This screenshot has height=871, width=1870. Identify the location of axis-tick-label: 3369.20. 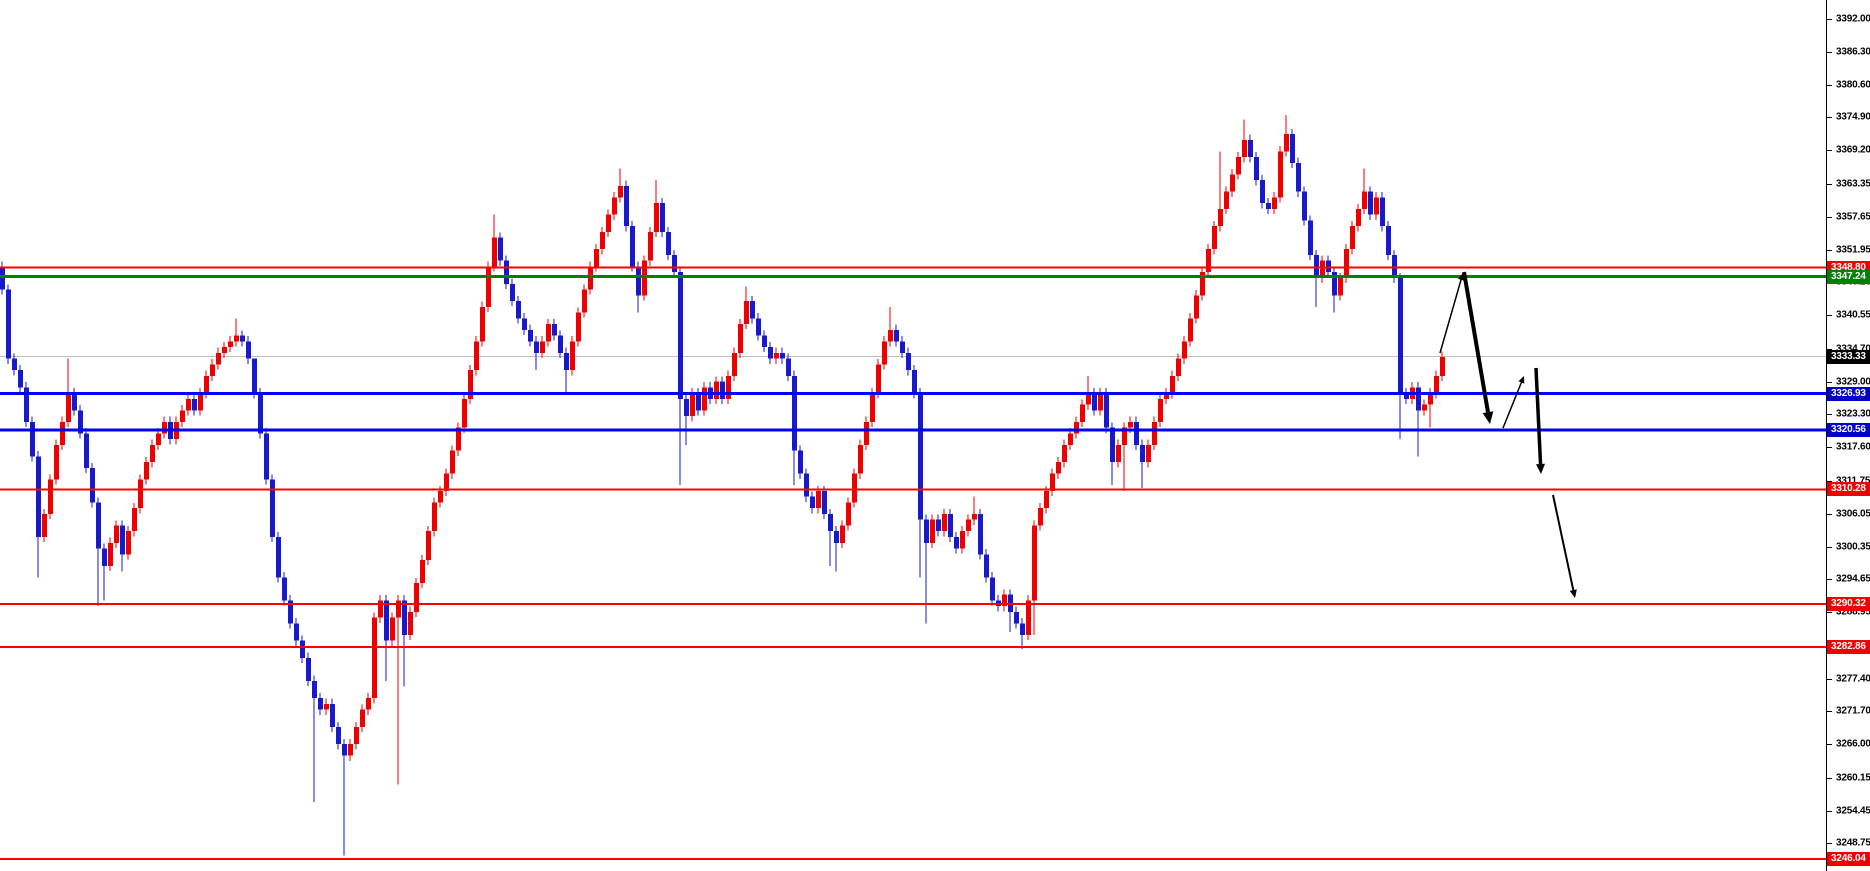
(1853, 150).